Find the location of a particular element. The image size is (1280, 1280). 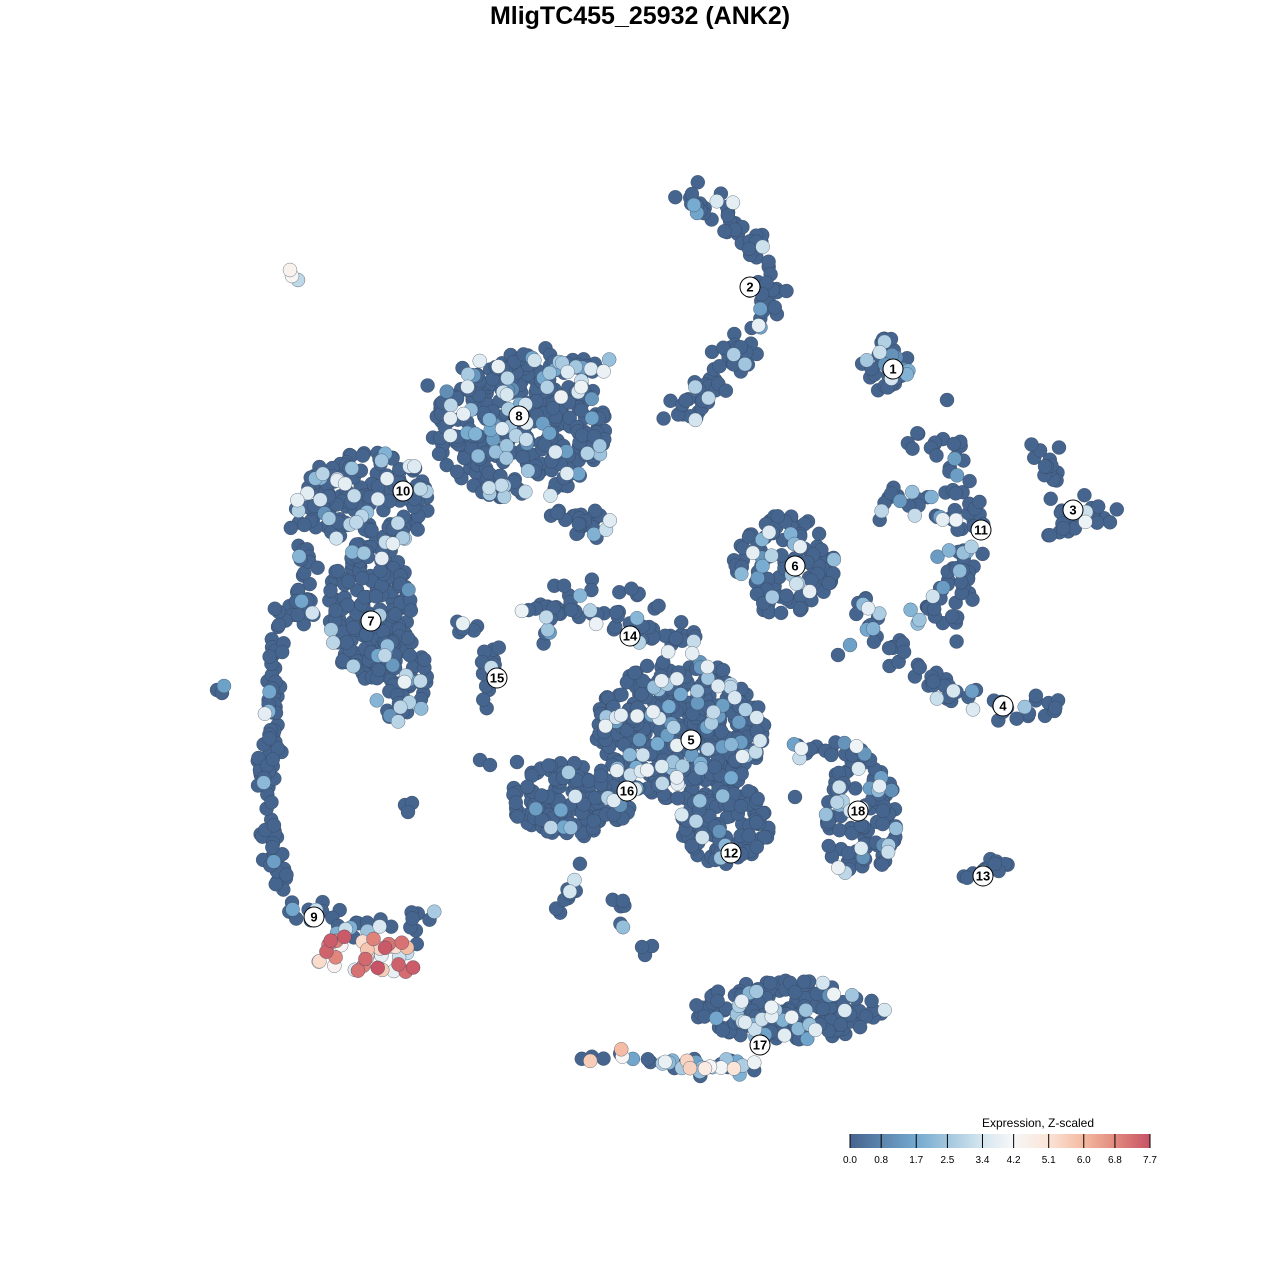

cluster-label-badge is located at coordinates (519, 416).